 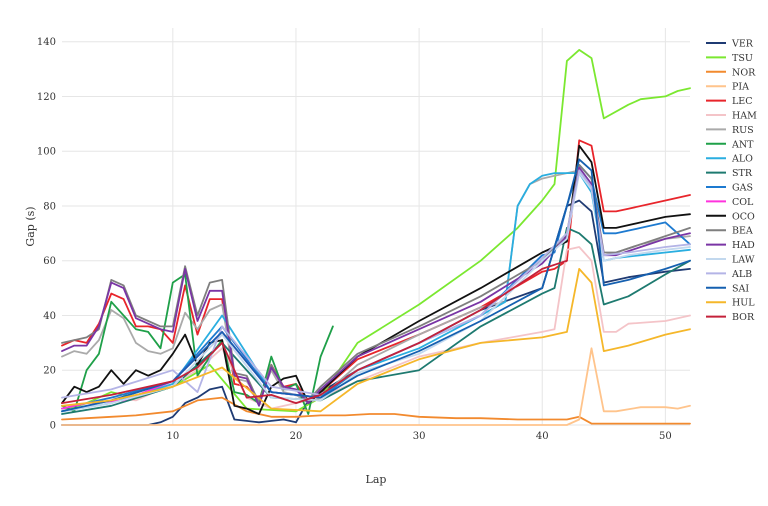 What do you see at coordinates (419, 436) in the screenshot?
I see `x-tick-label: 30` at bounding box center [419, 436].